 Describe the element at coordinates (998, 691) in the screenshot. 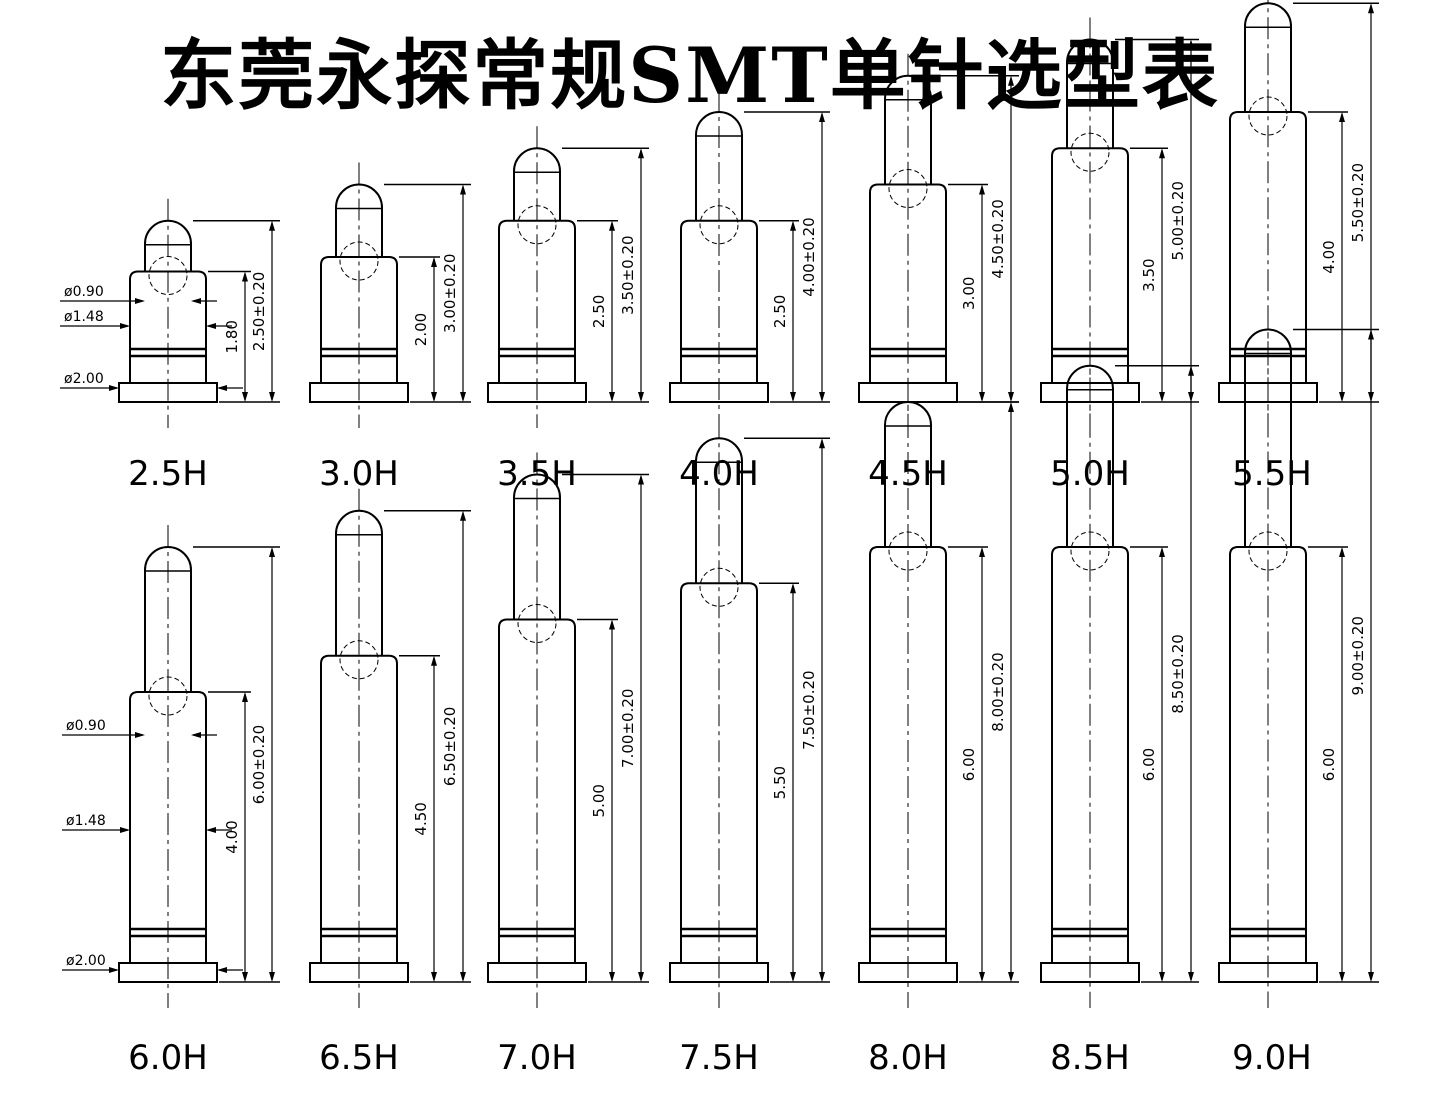

I see `overall-height-label: 8.00±0.20` at that location.